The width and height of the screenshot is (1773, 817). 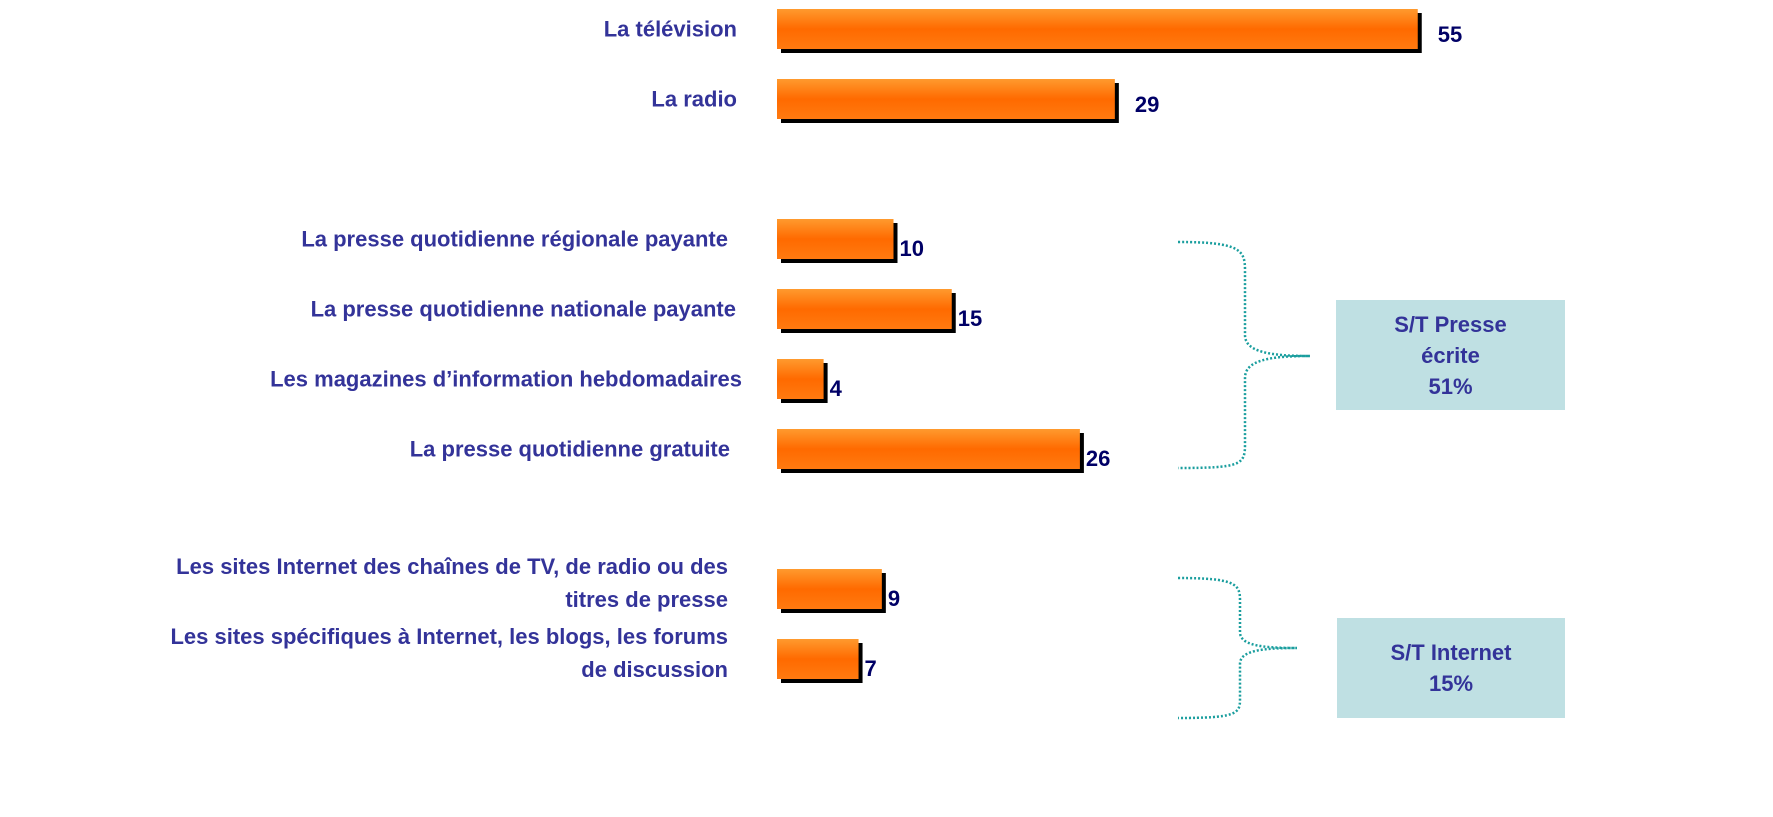 What do you see at coordinates (835, 388) in the screenshot?
I see `value-label: 4` at bounding box center [835, 388].